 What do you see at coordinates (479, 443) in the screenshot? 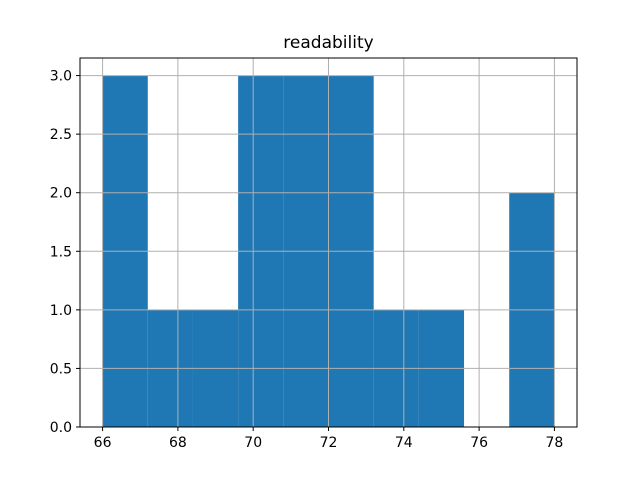
I see `x-tick-label: 76` at bounding box center [479, 443].